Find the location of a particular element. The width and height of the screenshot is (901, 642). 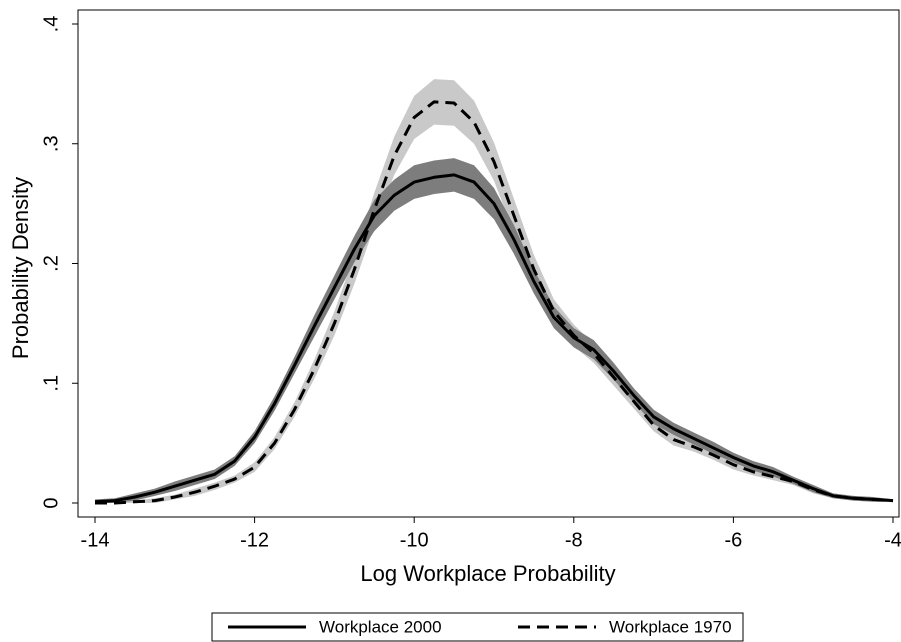

y-tick-label: .2 is located at coordinates (51, 263).